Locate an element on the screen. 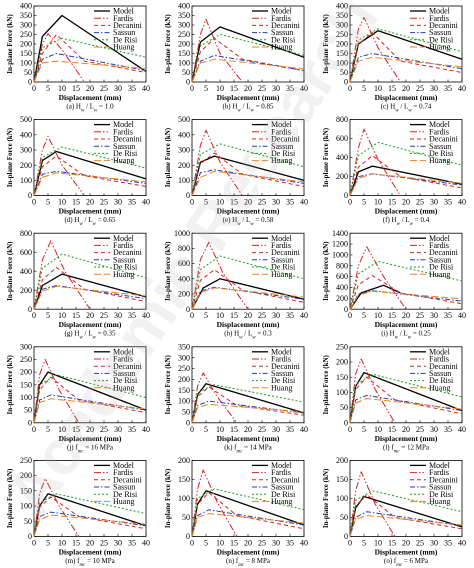 Image resolution: width=474 pixels, height=568 pixels. caption-main: (j) f is located at coordinates (72, 447).